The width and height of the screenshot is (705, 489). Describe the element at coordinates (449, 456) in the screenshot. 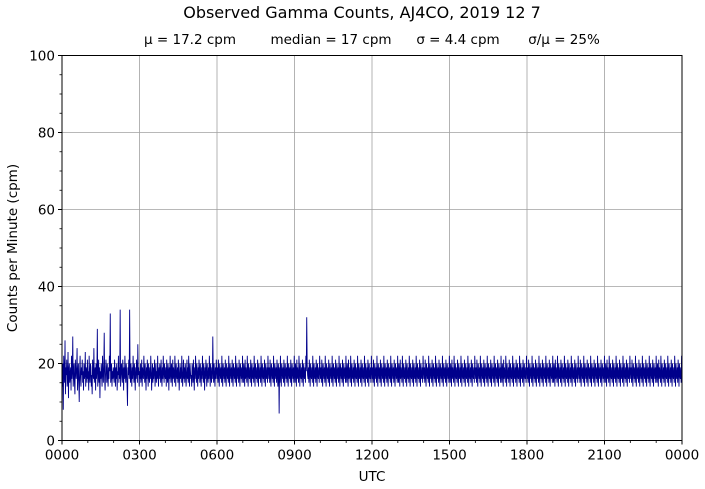

I see `x-tick-label: 1500` at that location.